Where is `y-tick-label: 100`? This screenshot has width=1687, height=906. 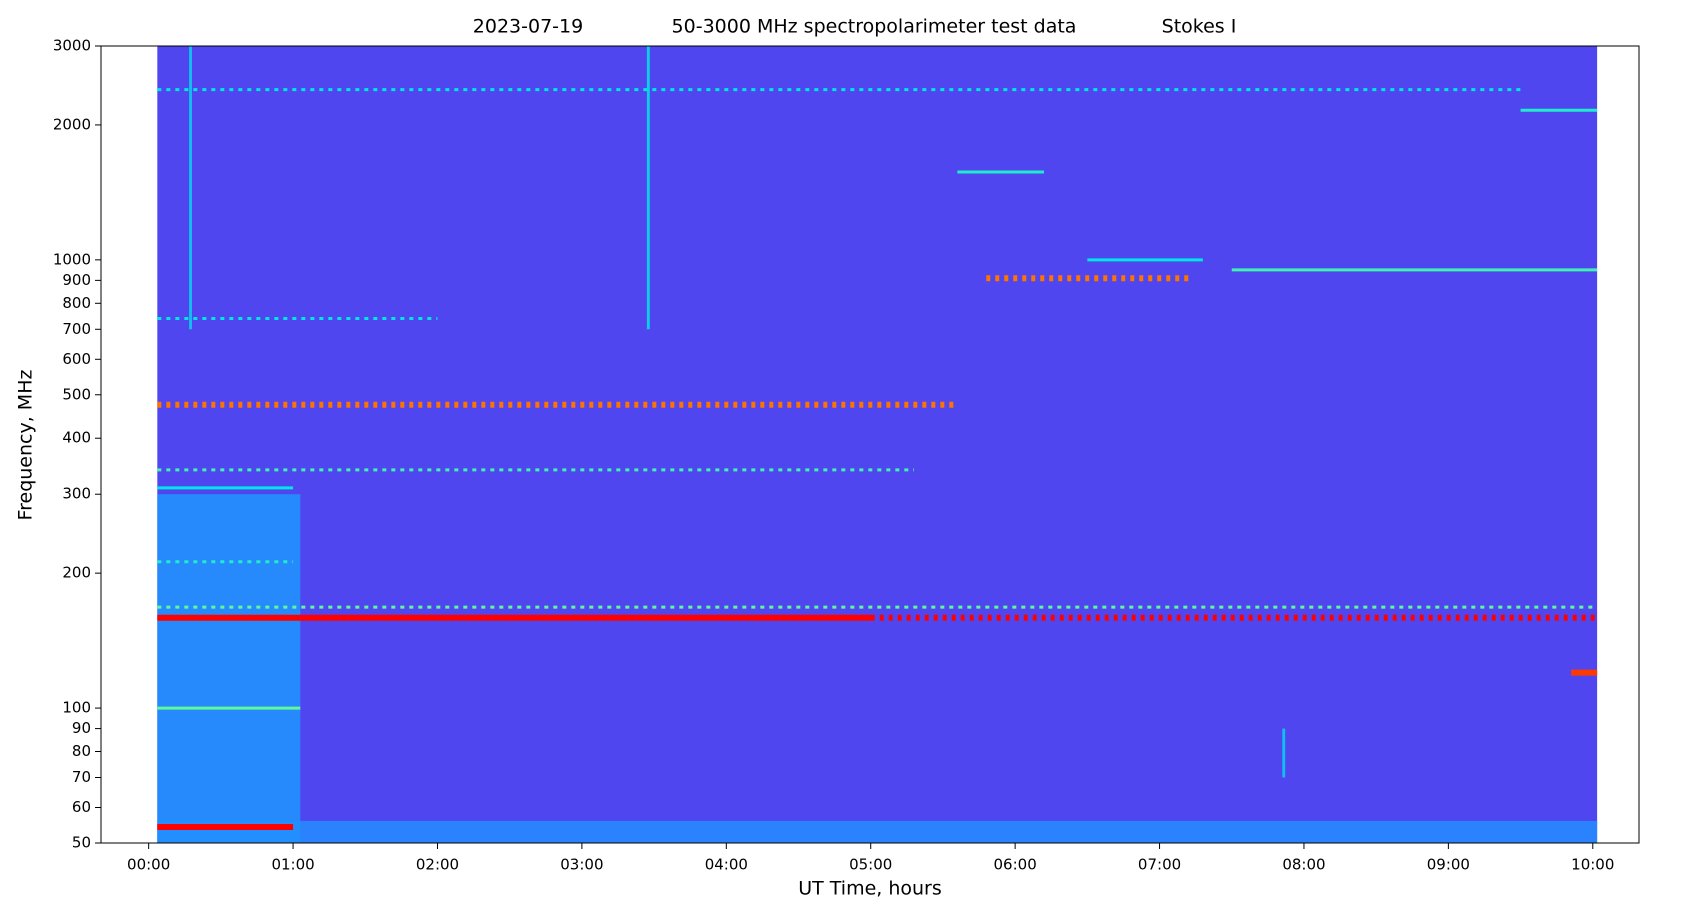
y-tick-label: 100 is located at coordinates (76, 708).